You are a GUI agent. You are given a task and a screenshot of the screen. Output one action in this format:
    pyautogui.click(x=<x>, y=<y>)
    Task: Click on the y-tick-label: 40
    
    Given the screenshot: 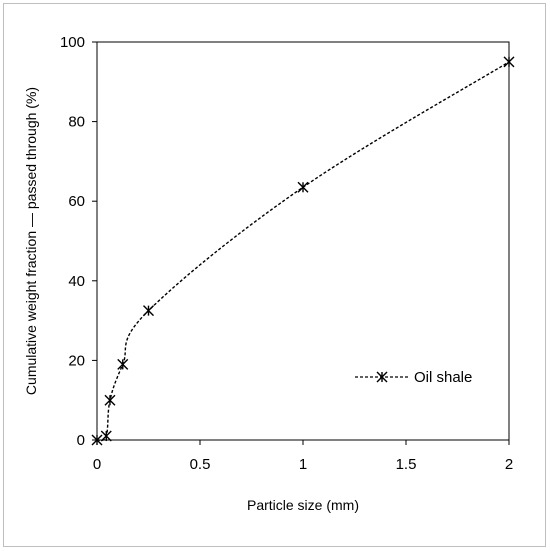 What is the action you would take?
    pyautogui.click(x=76, y=281)
    